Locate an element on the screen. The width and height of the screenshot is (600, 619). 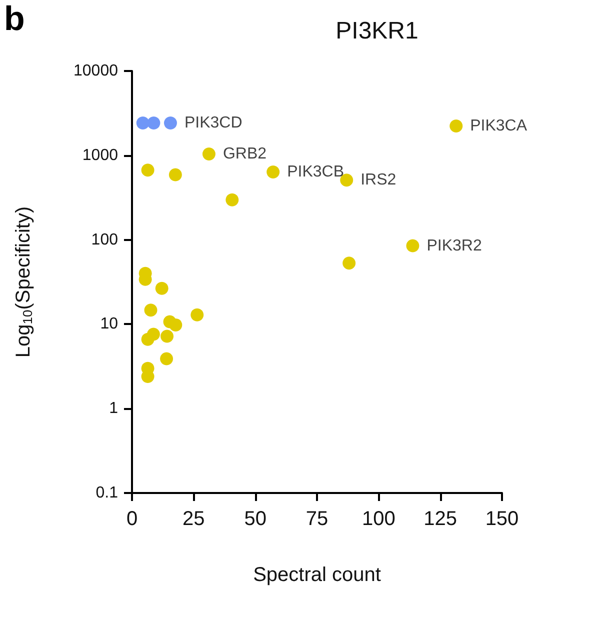
y-tick-label: 100 is located at coordinates (104, 239).